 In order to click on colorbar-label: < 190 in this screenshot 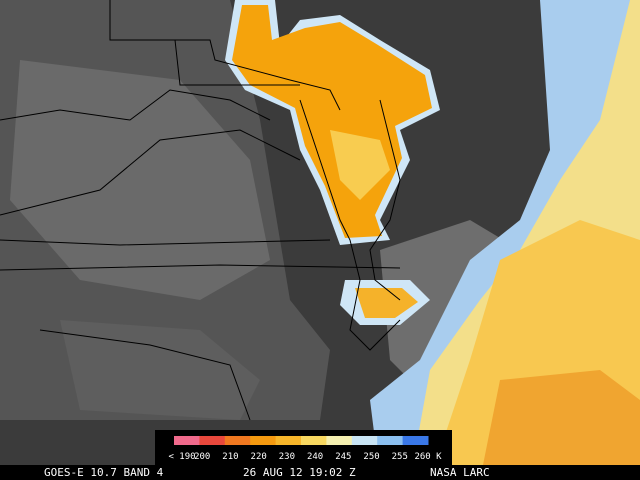, I will do `click(181, 457)`.